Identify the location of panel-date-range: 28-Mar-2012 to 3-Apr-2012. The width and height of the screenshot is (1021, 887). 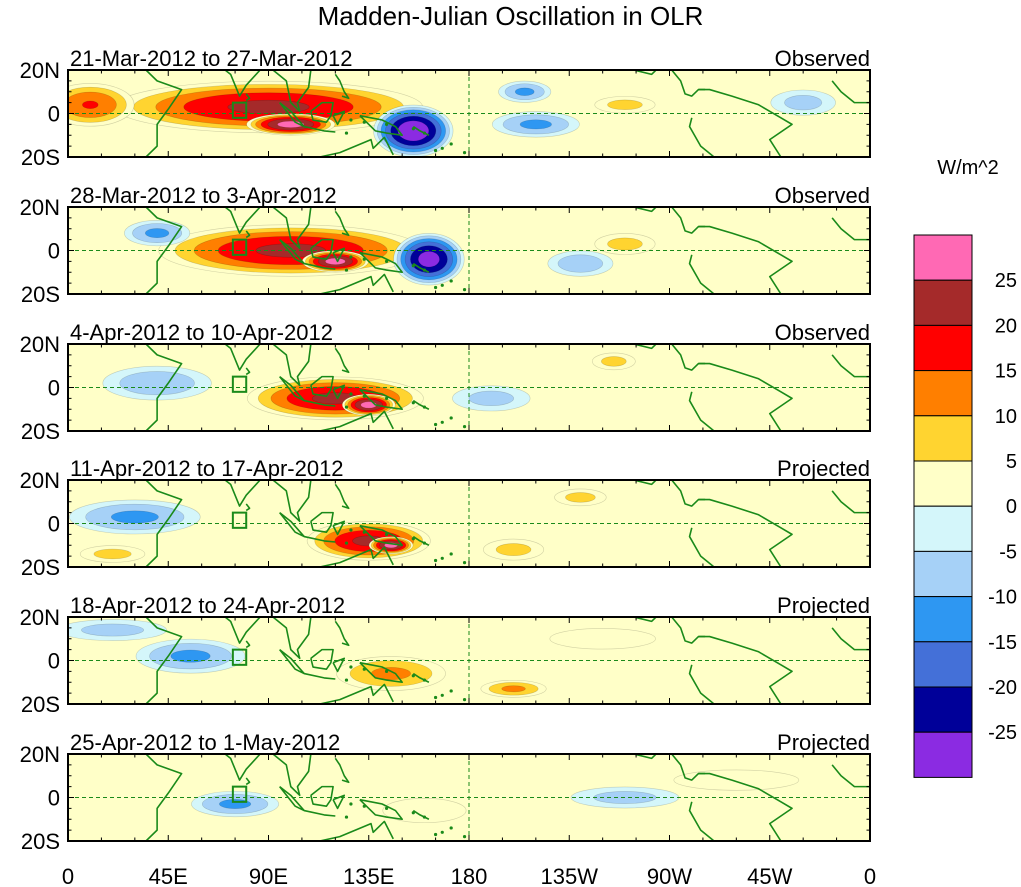
(203, 195).